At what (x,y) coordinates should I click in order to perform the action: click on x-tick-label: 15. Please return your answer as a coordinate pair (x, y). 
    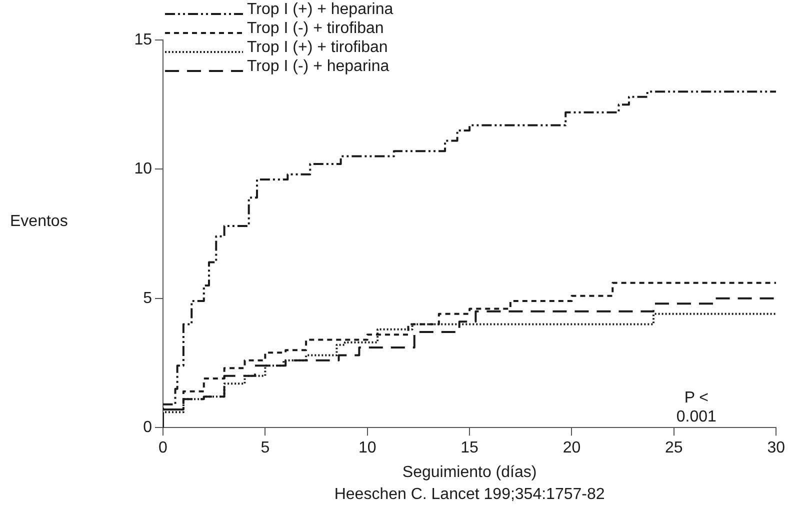
    Looking at the image, I should click on (469, 448).